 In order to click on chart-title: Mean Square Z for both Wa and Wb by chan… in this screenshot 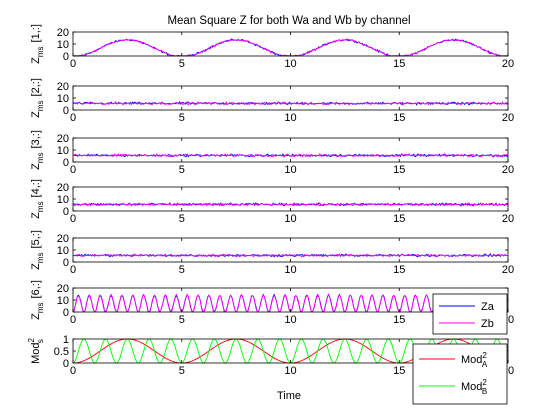, I will do `click(288, 21)`.